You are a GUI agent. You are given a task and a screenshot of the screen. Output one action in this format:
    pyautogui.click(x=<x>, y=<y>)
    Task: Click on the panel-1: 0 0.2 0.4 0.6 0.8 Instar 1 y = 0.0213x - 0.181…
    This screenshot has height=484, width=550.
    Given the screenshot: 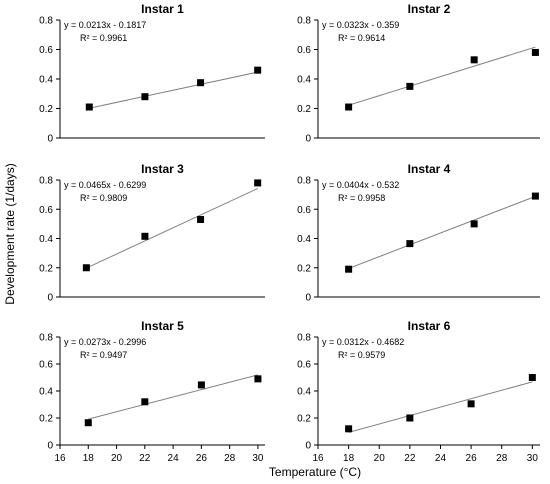 What is the action you would take?
    pyautogui.click(x=152, y=73)
    